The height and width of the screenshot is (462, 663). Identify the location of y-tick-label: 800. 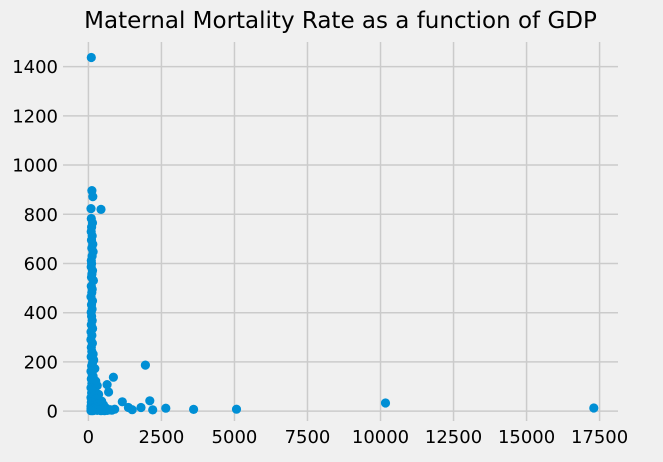
(41, 215).